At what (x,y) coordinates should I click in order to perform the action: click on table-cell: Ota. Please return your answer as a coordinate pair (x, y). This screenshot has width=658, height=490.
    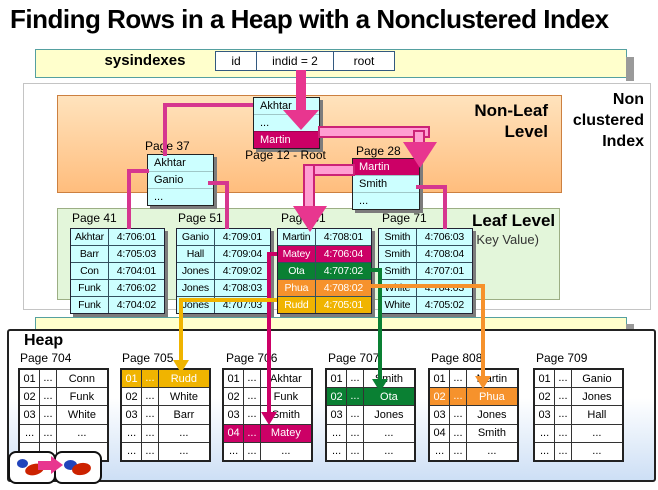
    Looking at the image, I should click on (389, 396).